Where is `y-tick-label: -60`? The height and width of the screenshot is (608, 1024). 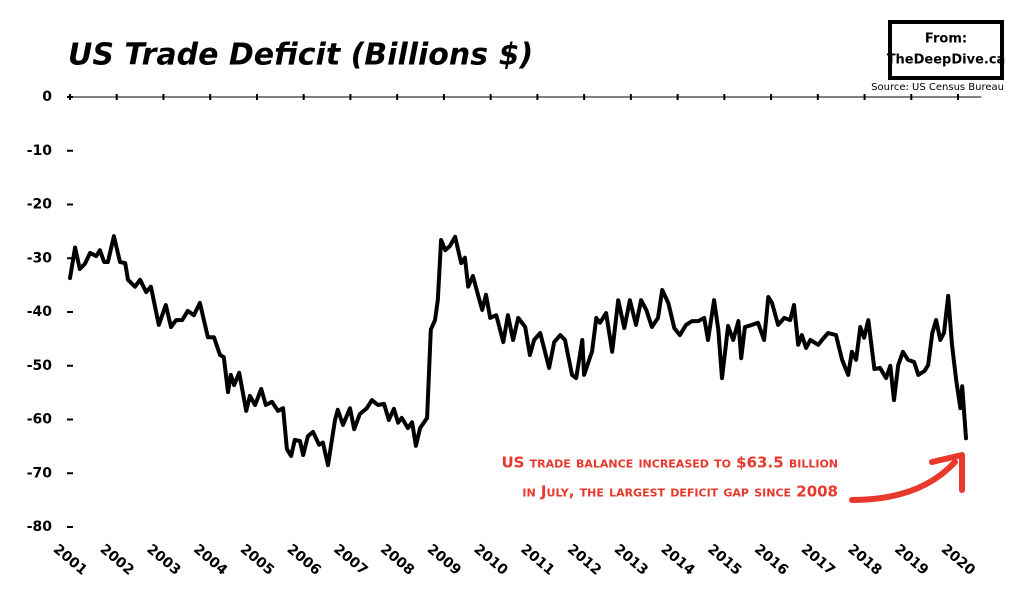
y-tick-label: -60 is located at coordinates (40, 420).